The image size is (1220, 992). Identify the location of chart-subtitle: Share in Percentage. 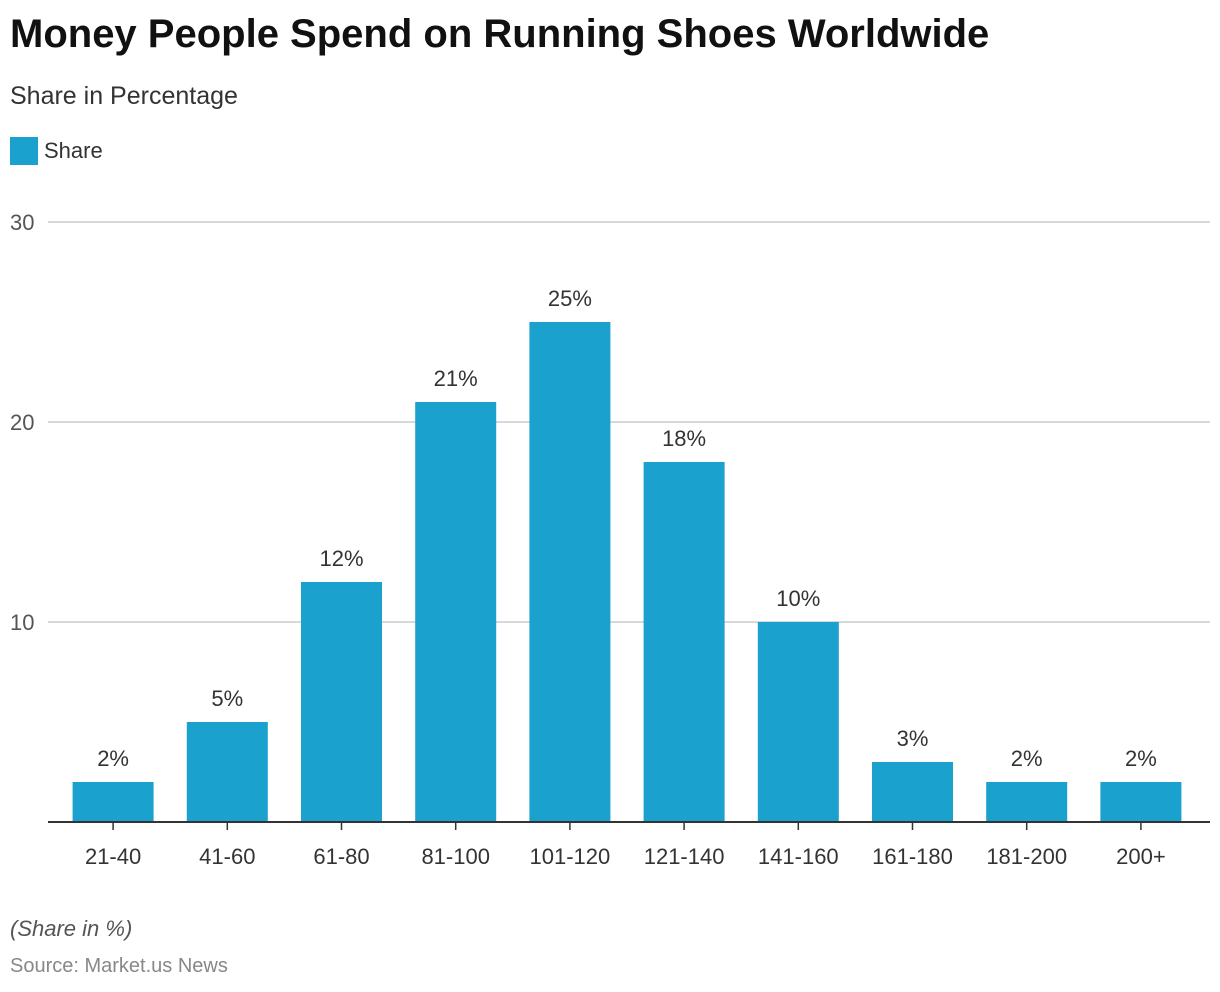
(124, 96).